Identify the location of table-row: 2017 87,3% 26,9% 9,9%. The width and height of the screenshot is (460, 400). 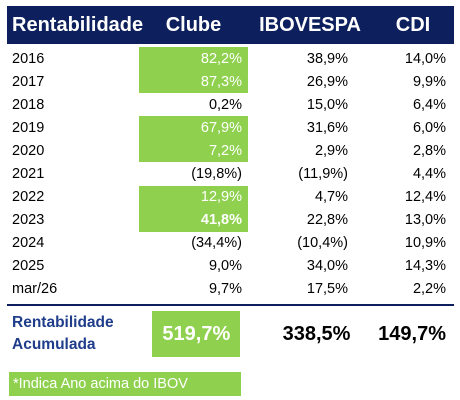
(230, 82).